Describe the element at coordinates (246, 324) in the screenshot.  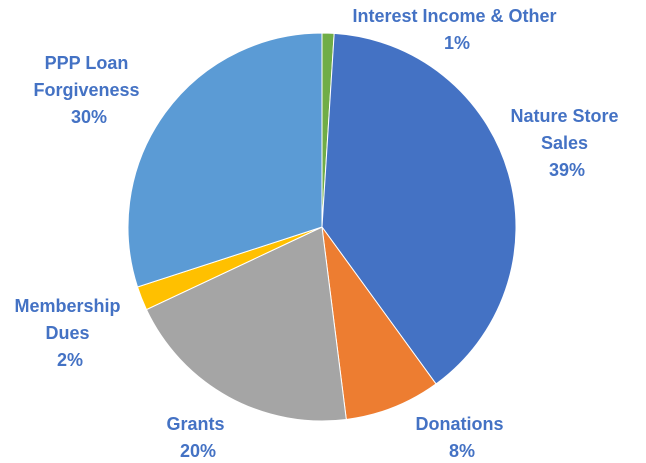
I see `pie-slice-grants` at that location.